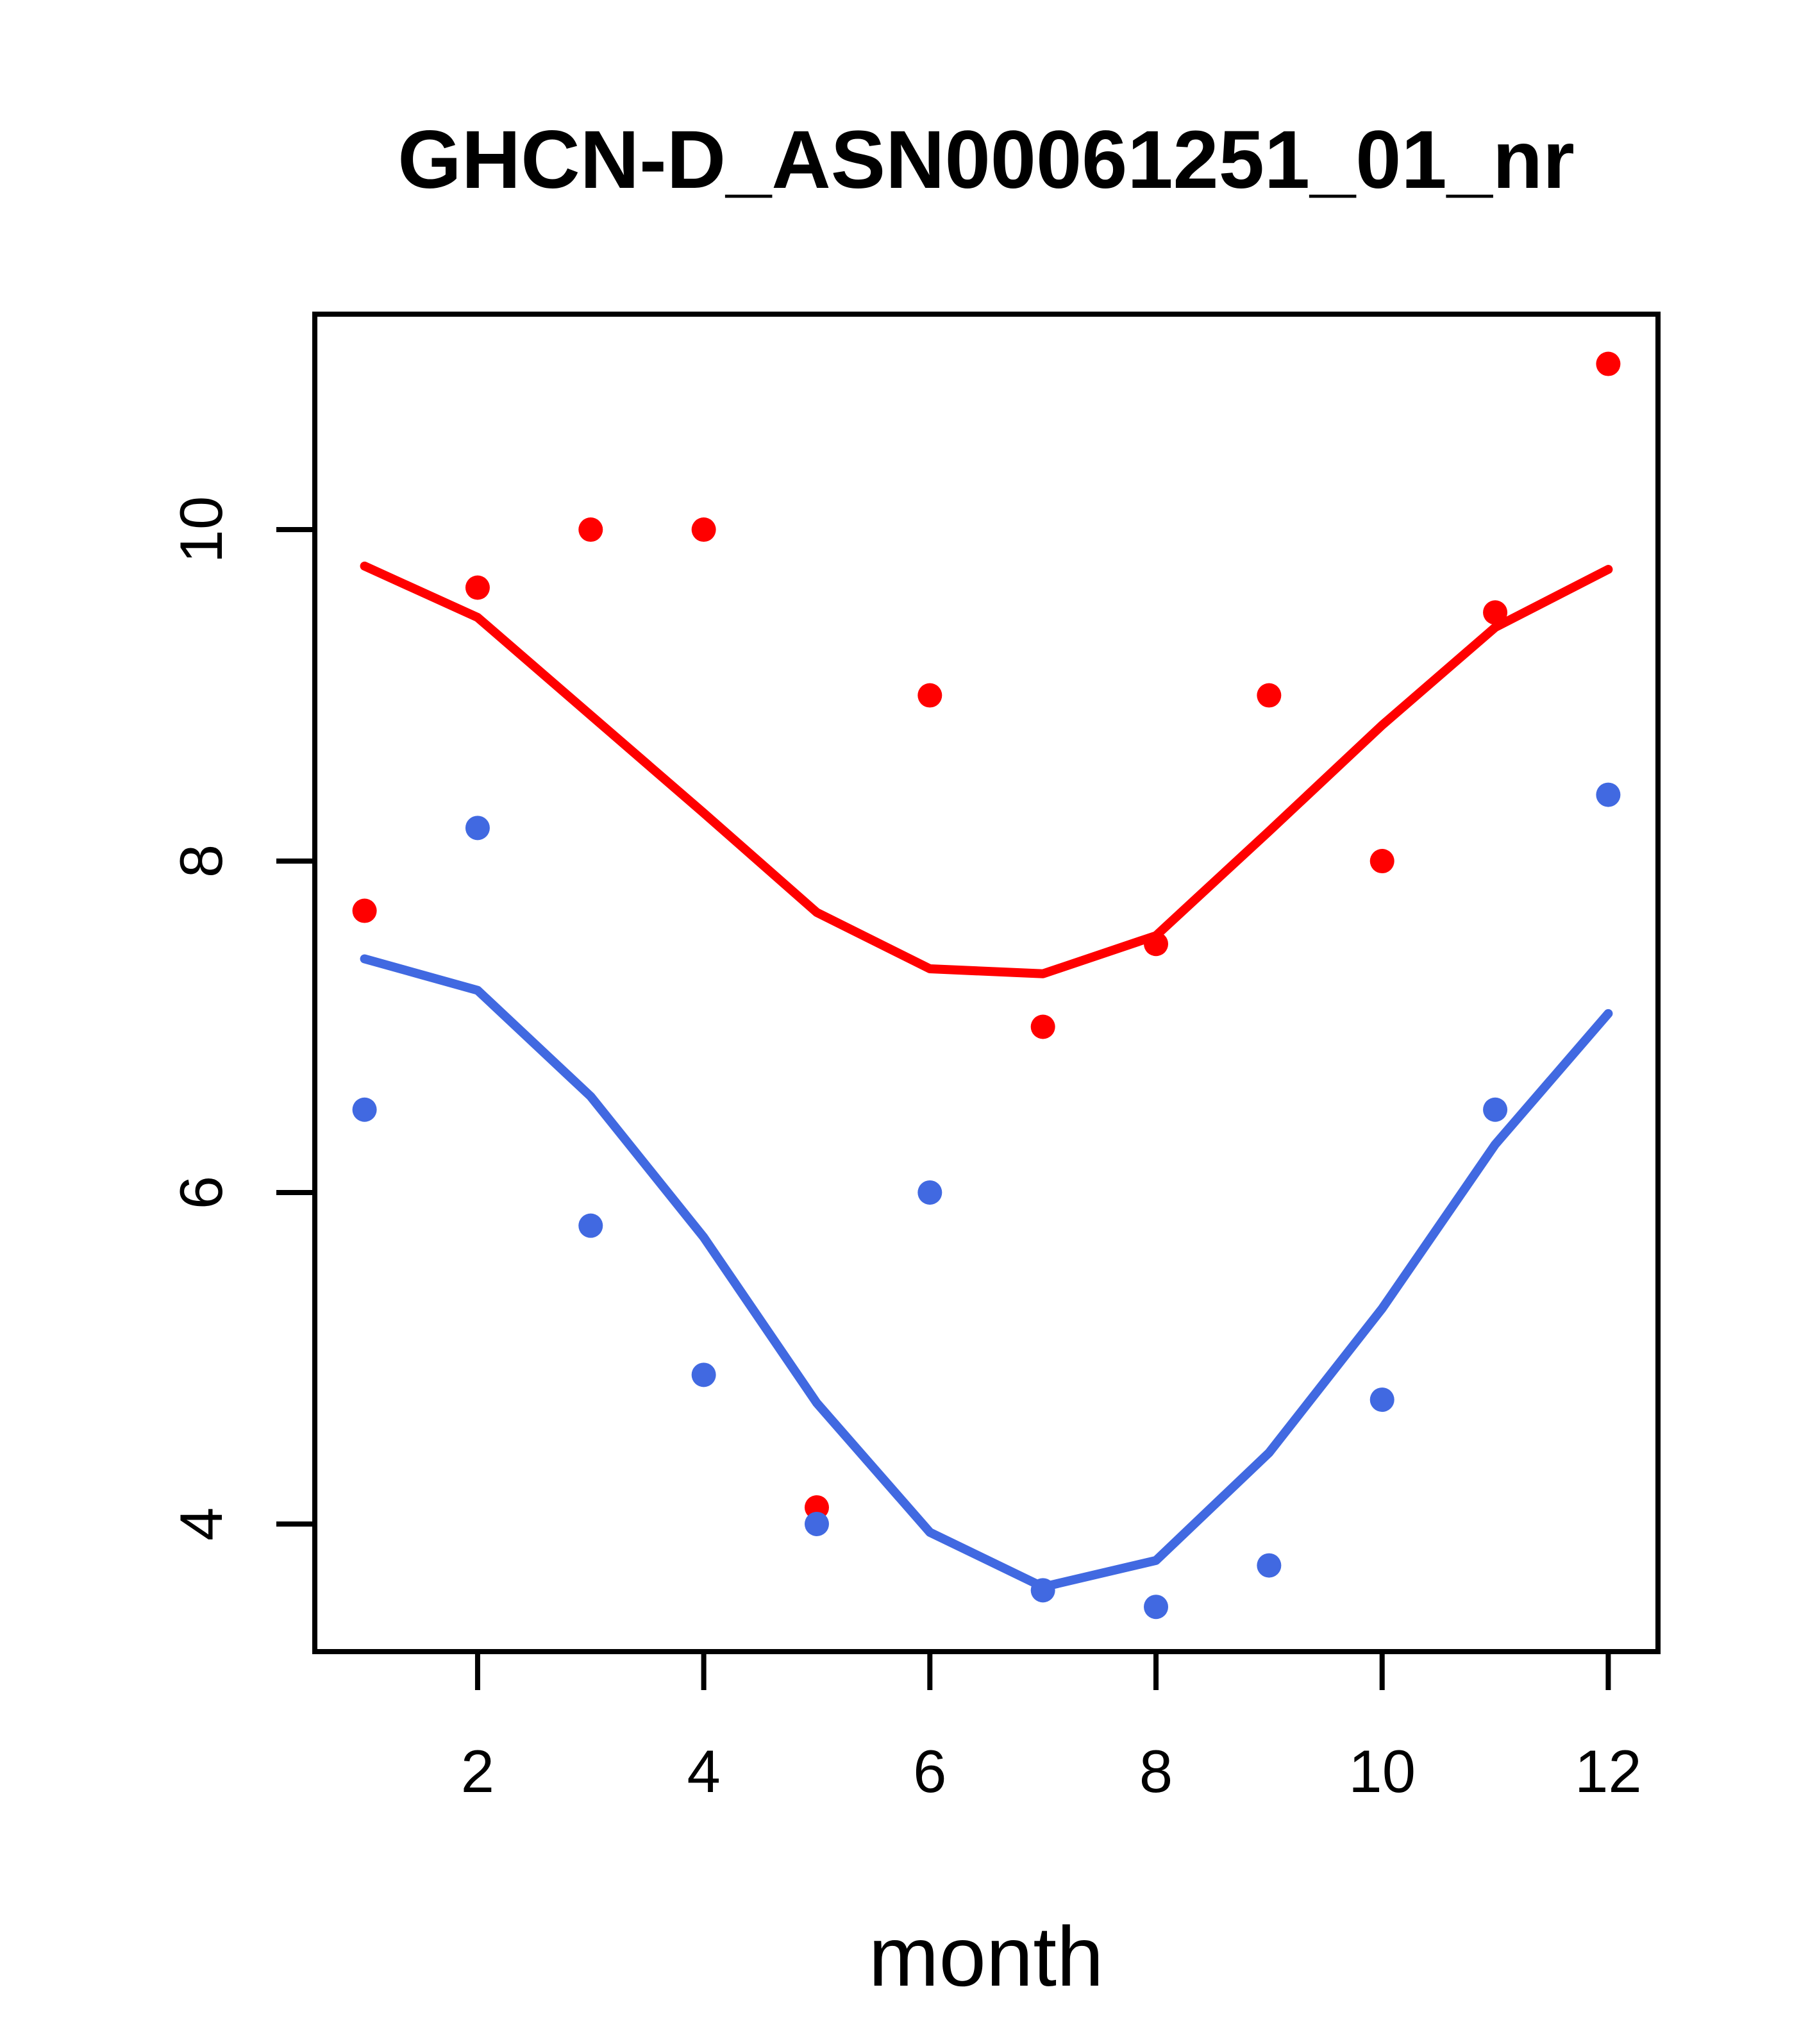 The height and width of the screenshot is (2044, 1817). What do you see at coordinates (477, 1772) in the screenshot?
I see `x-tick-label: 2` at bounding box center [477, 1772].